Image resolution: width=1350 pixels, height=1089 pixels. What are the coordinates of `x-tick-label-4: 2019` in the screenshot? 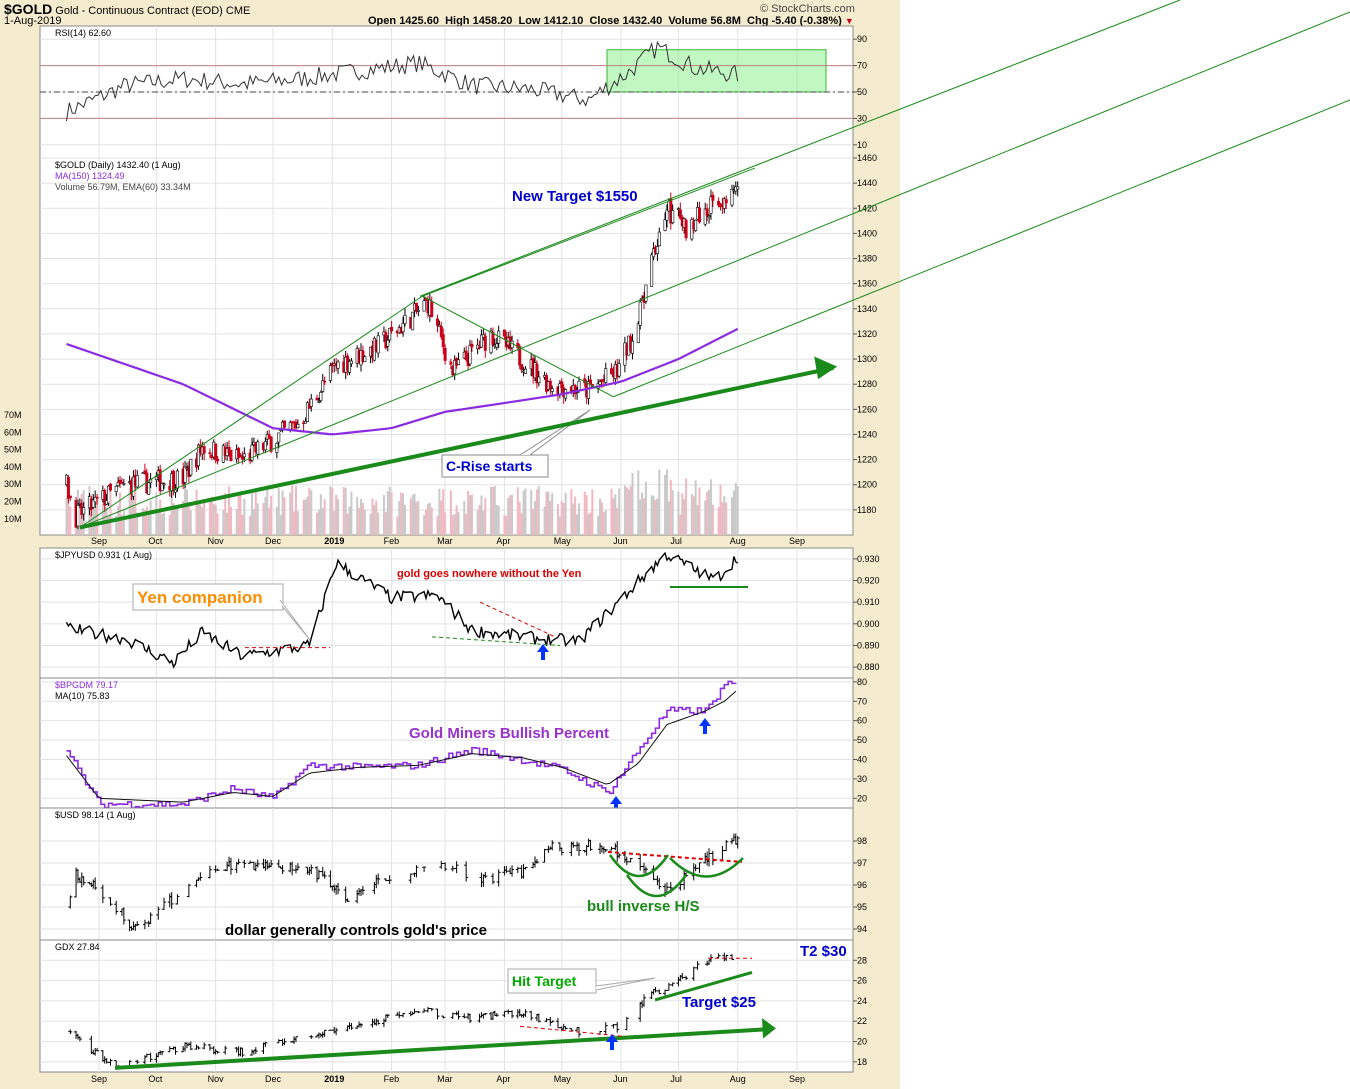 It's located at (334, 1079).